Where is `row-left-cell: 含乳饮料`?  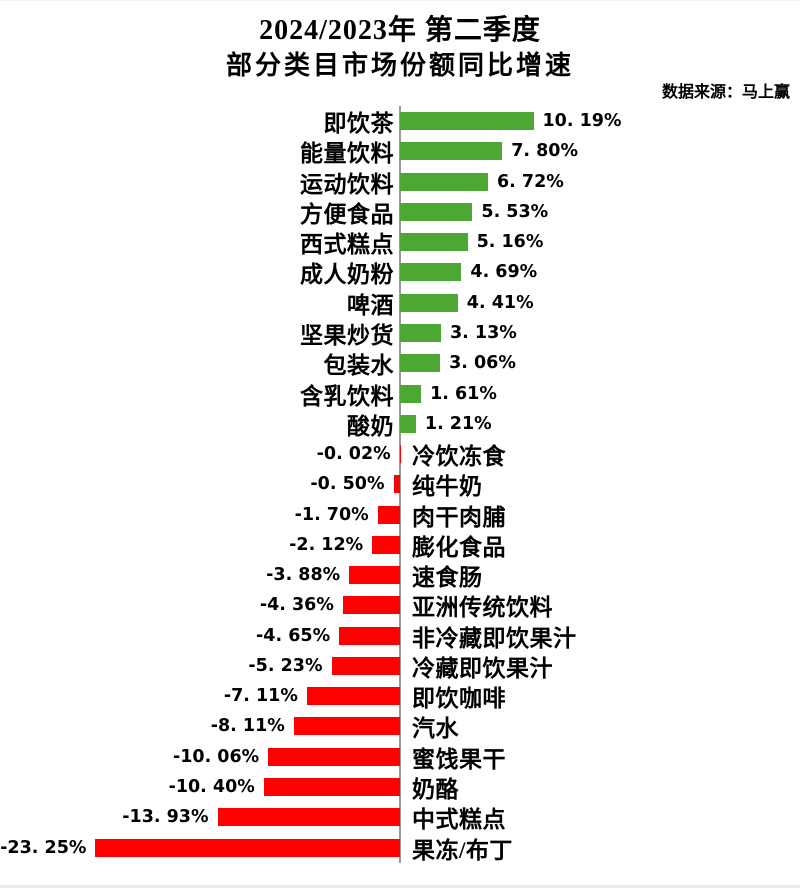
row-left-cell: 含乳饮料 is located at coordinates (200, 394).